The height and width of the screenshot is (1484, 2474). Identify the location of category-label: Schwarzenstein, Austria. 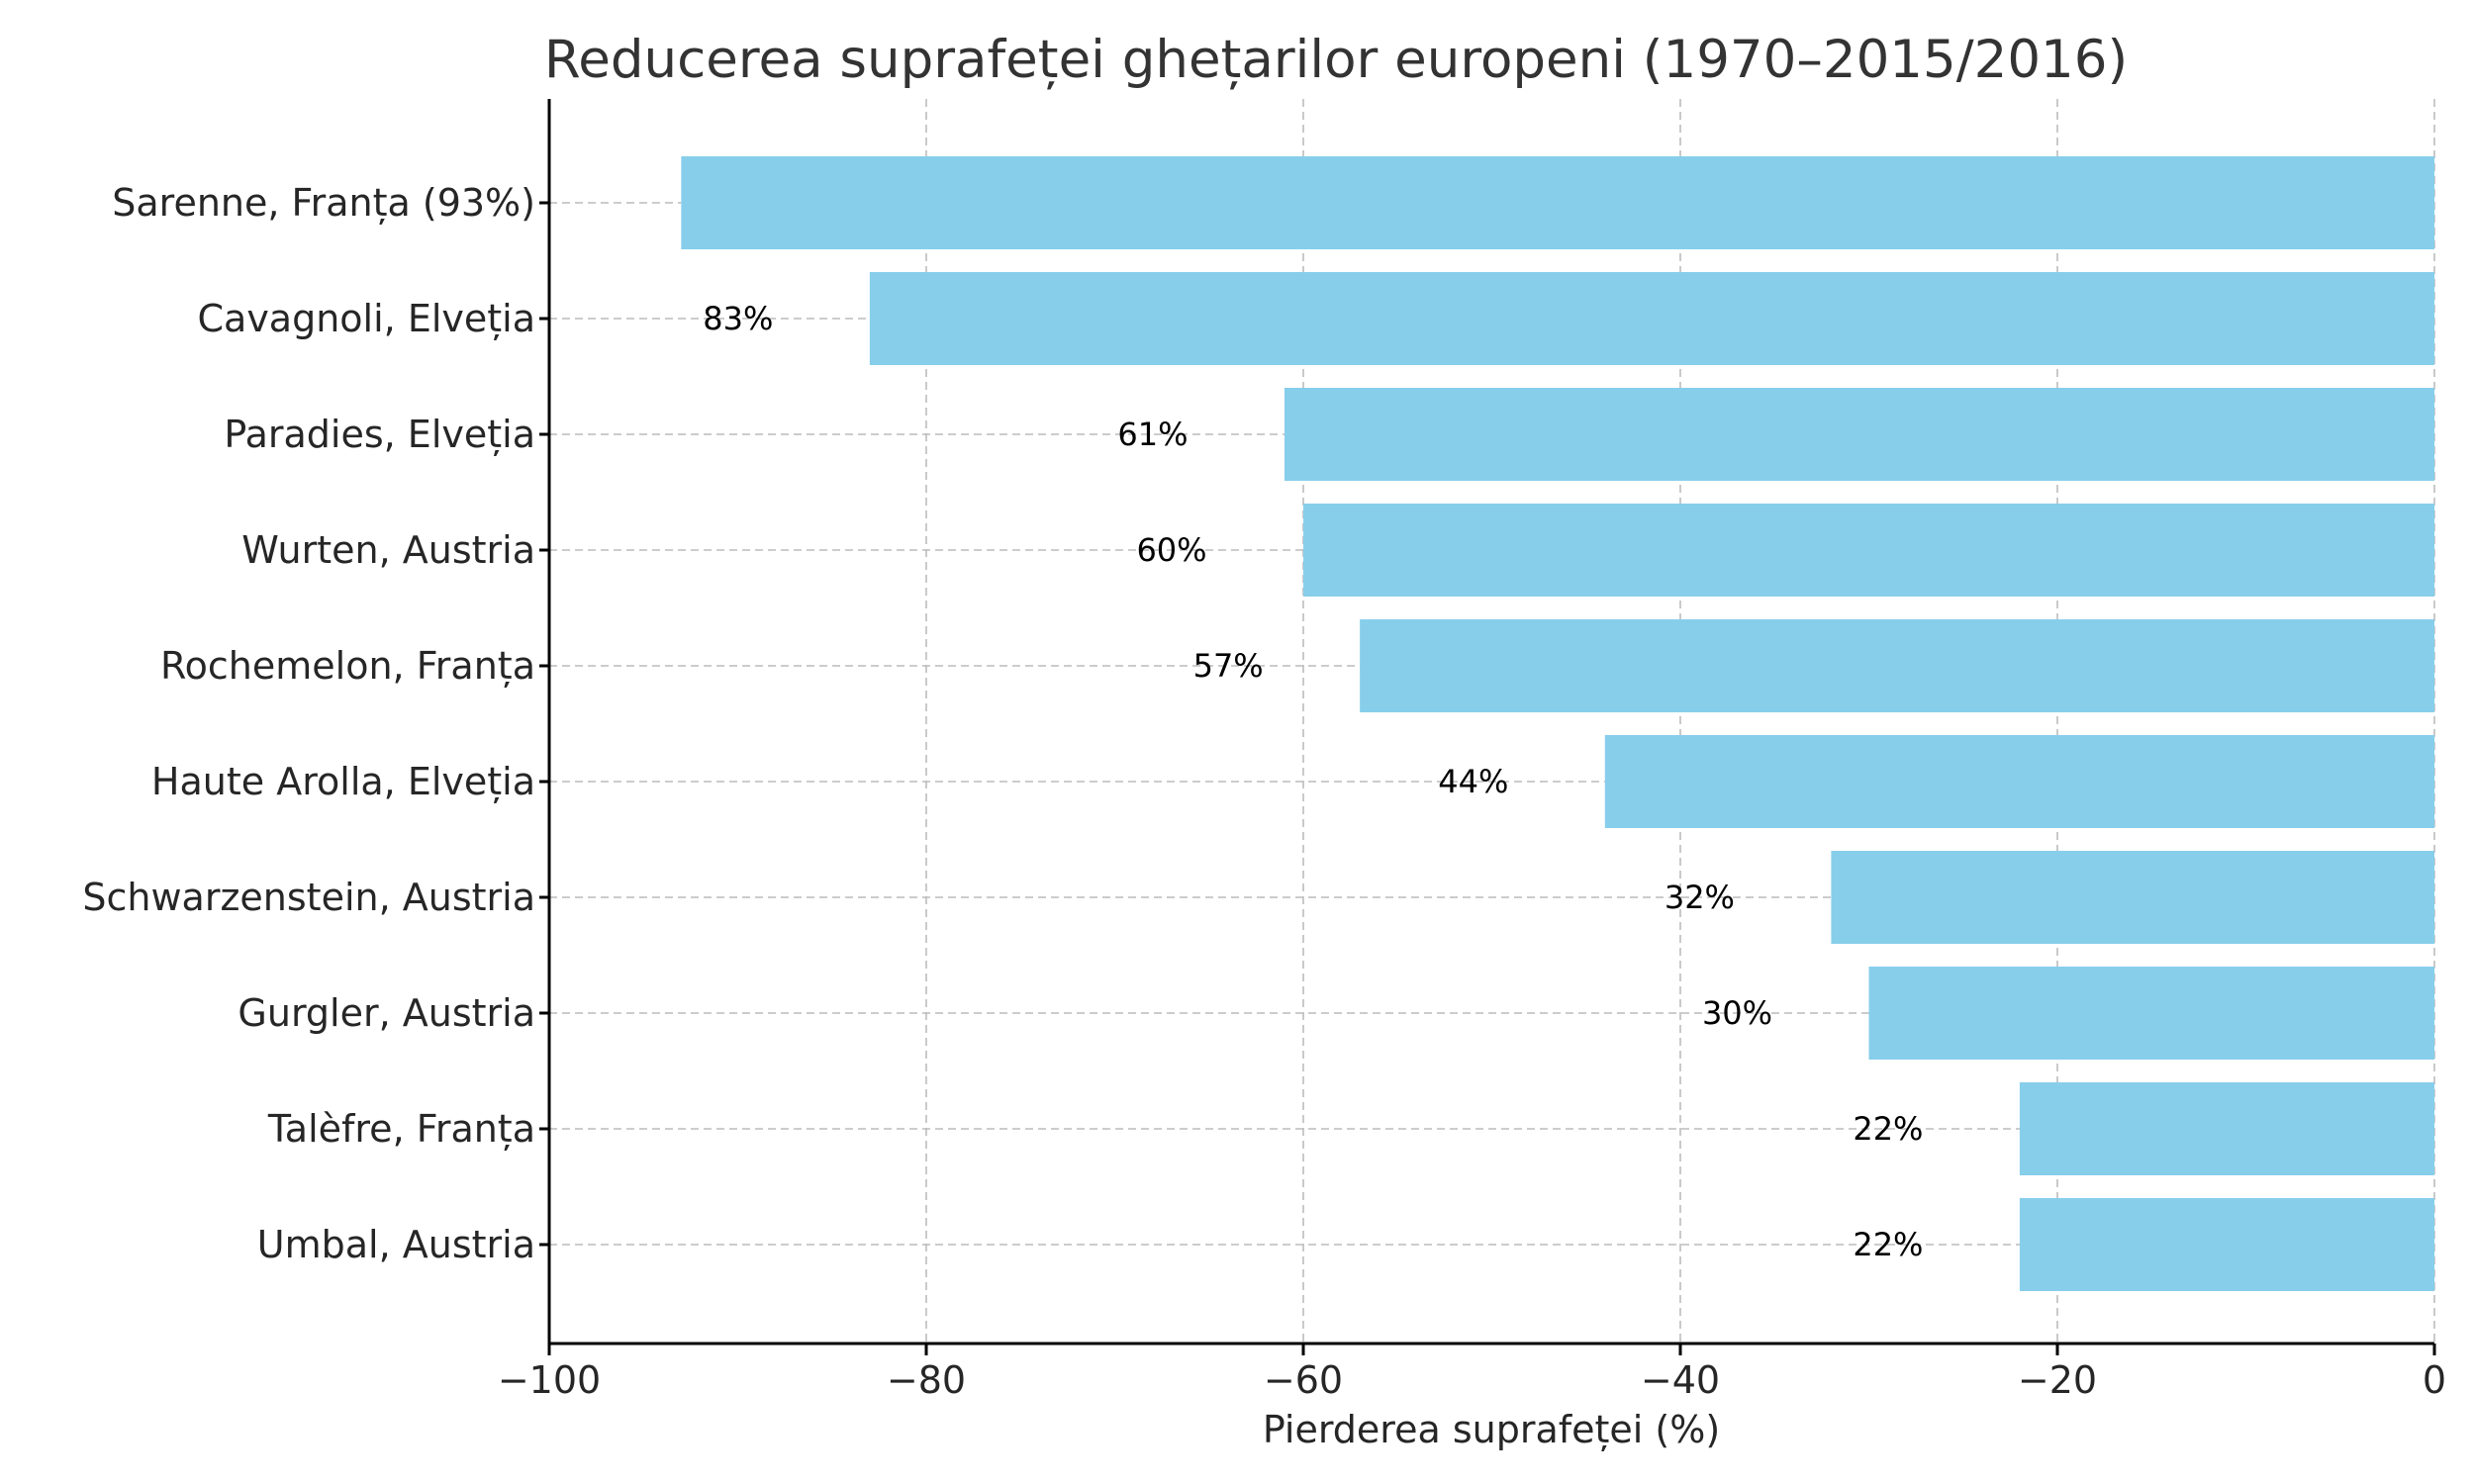
(309, 897).